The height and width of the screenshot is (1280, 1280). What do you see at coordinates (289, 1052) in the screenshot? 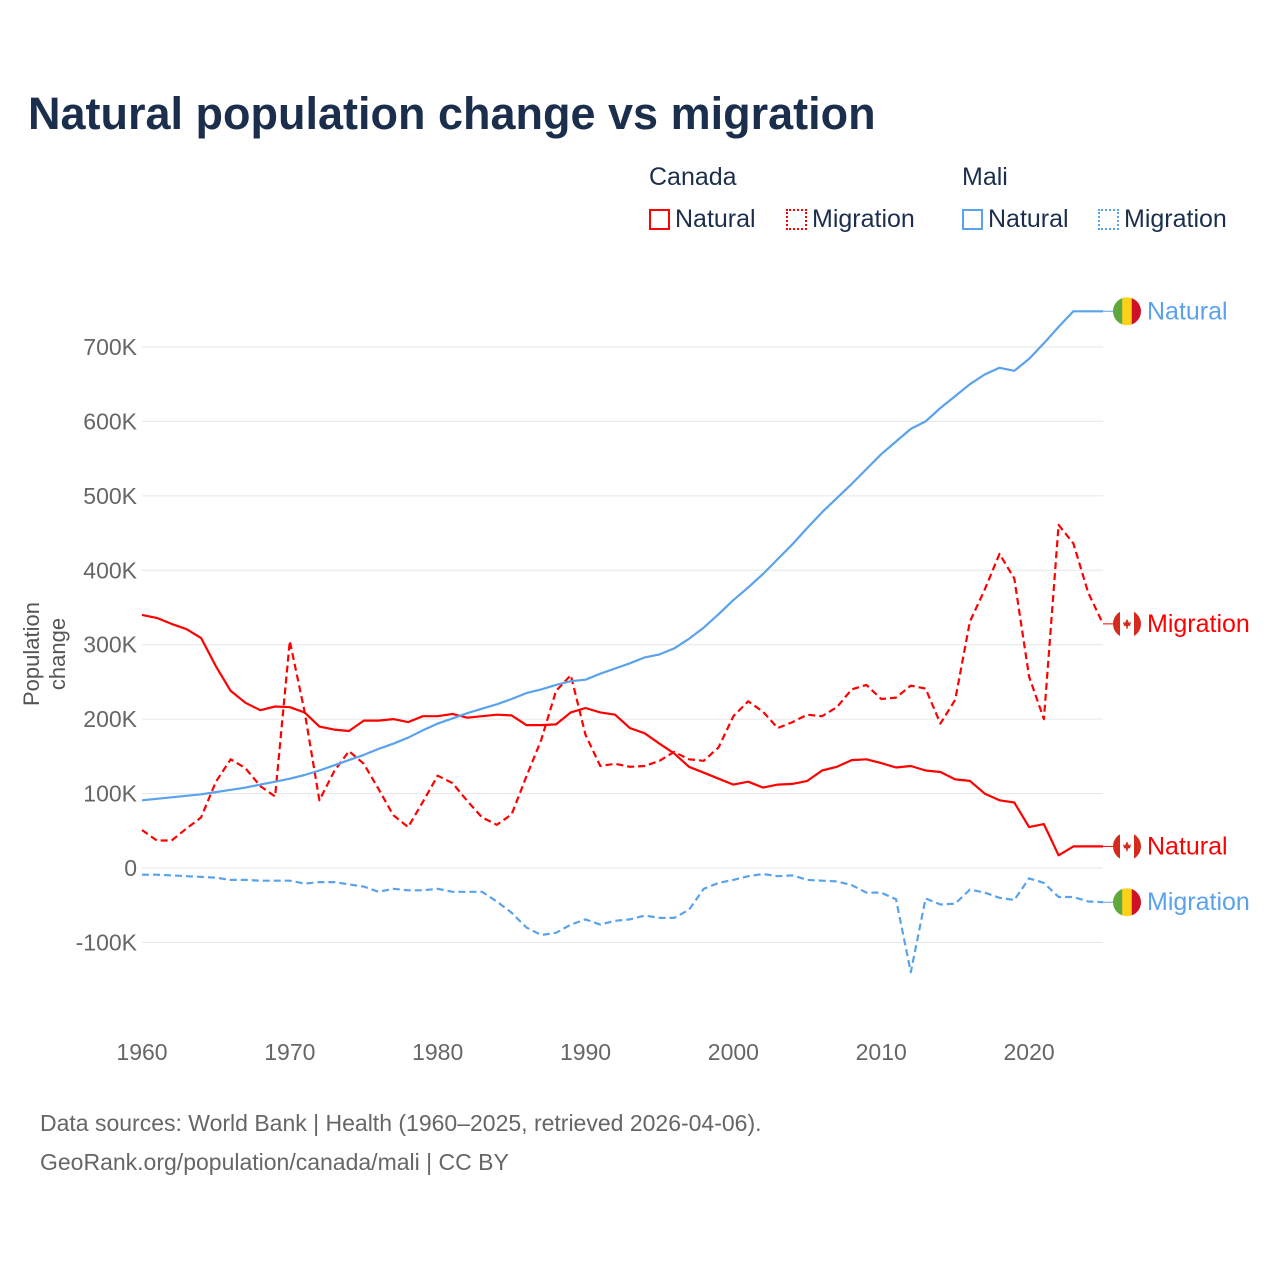
I see `x-tick-label: 1970` at bounding box center [289, 1052].